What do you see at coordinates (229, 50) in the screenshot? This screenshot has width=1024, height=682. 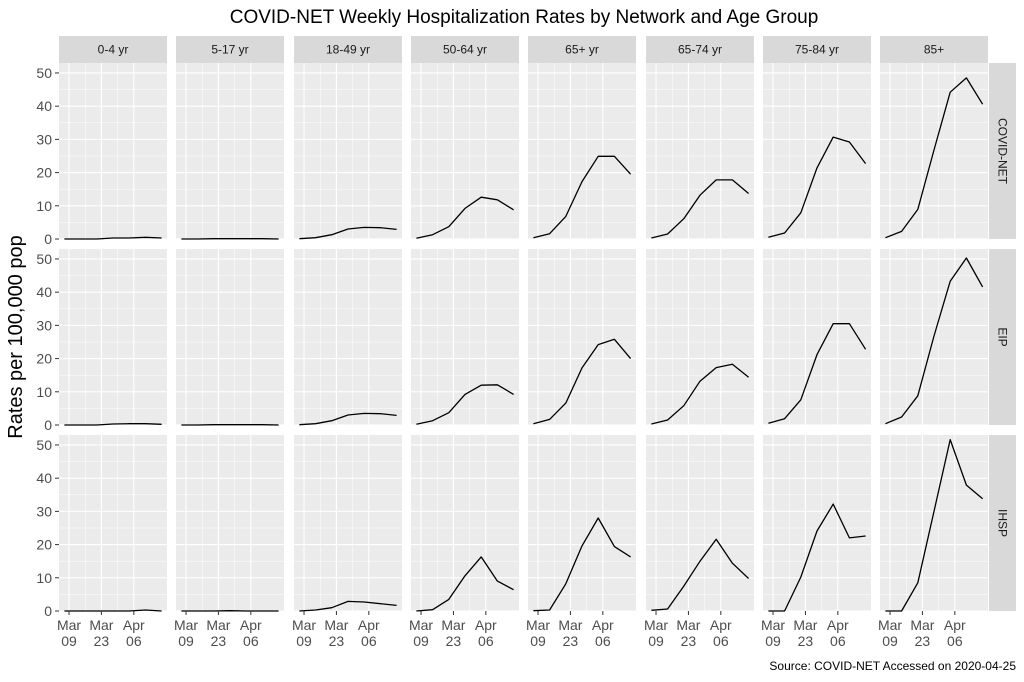 I see `column-strip-label: 5-17 yr` at bounding box center [229, 50].